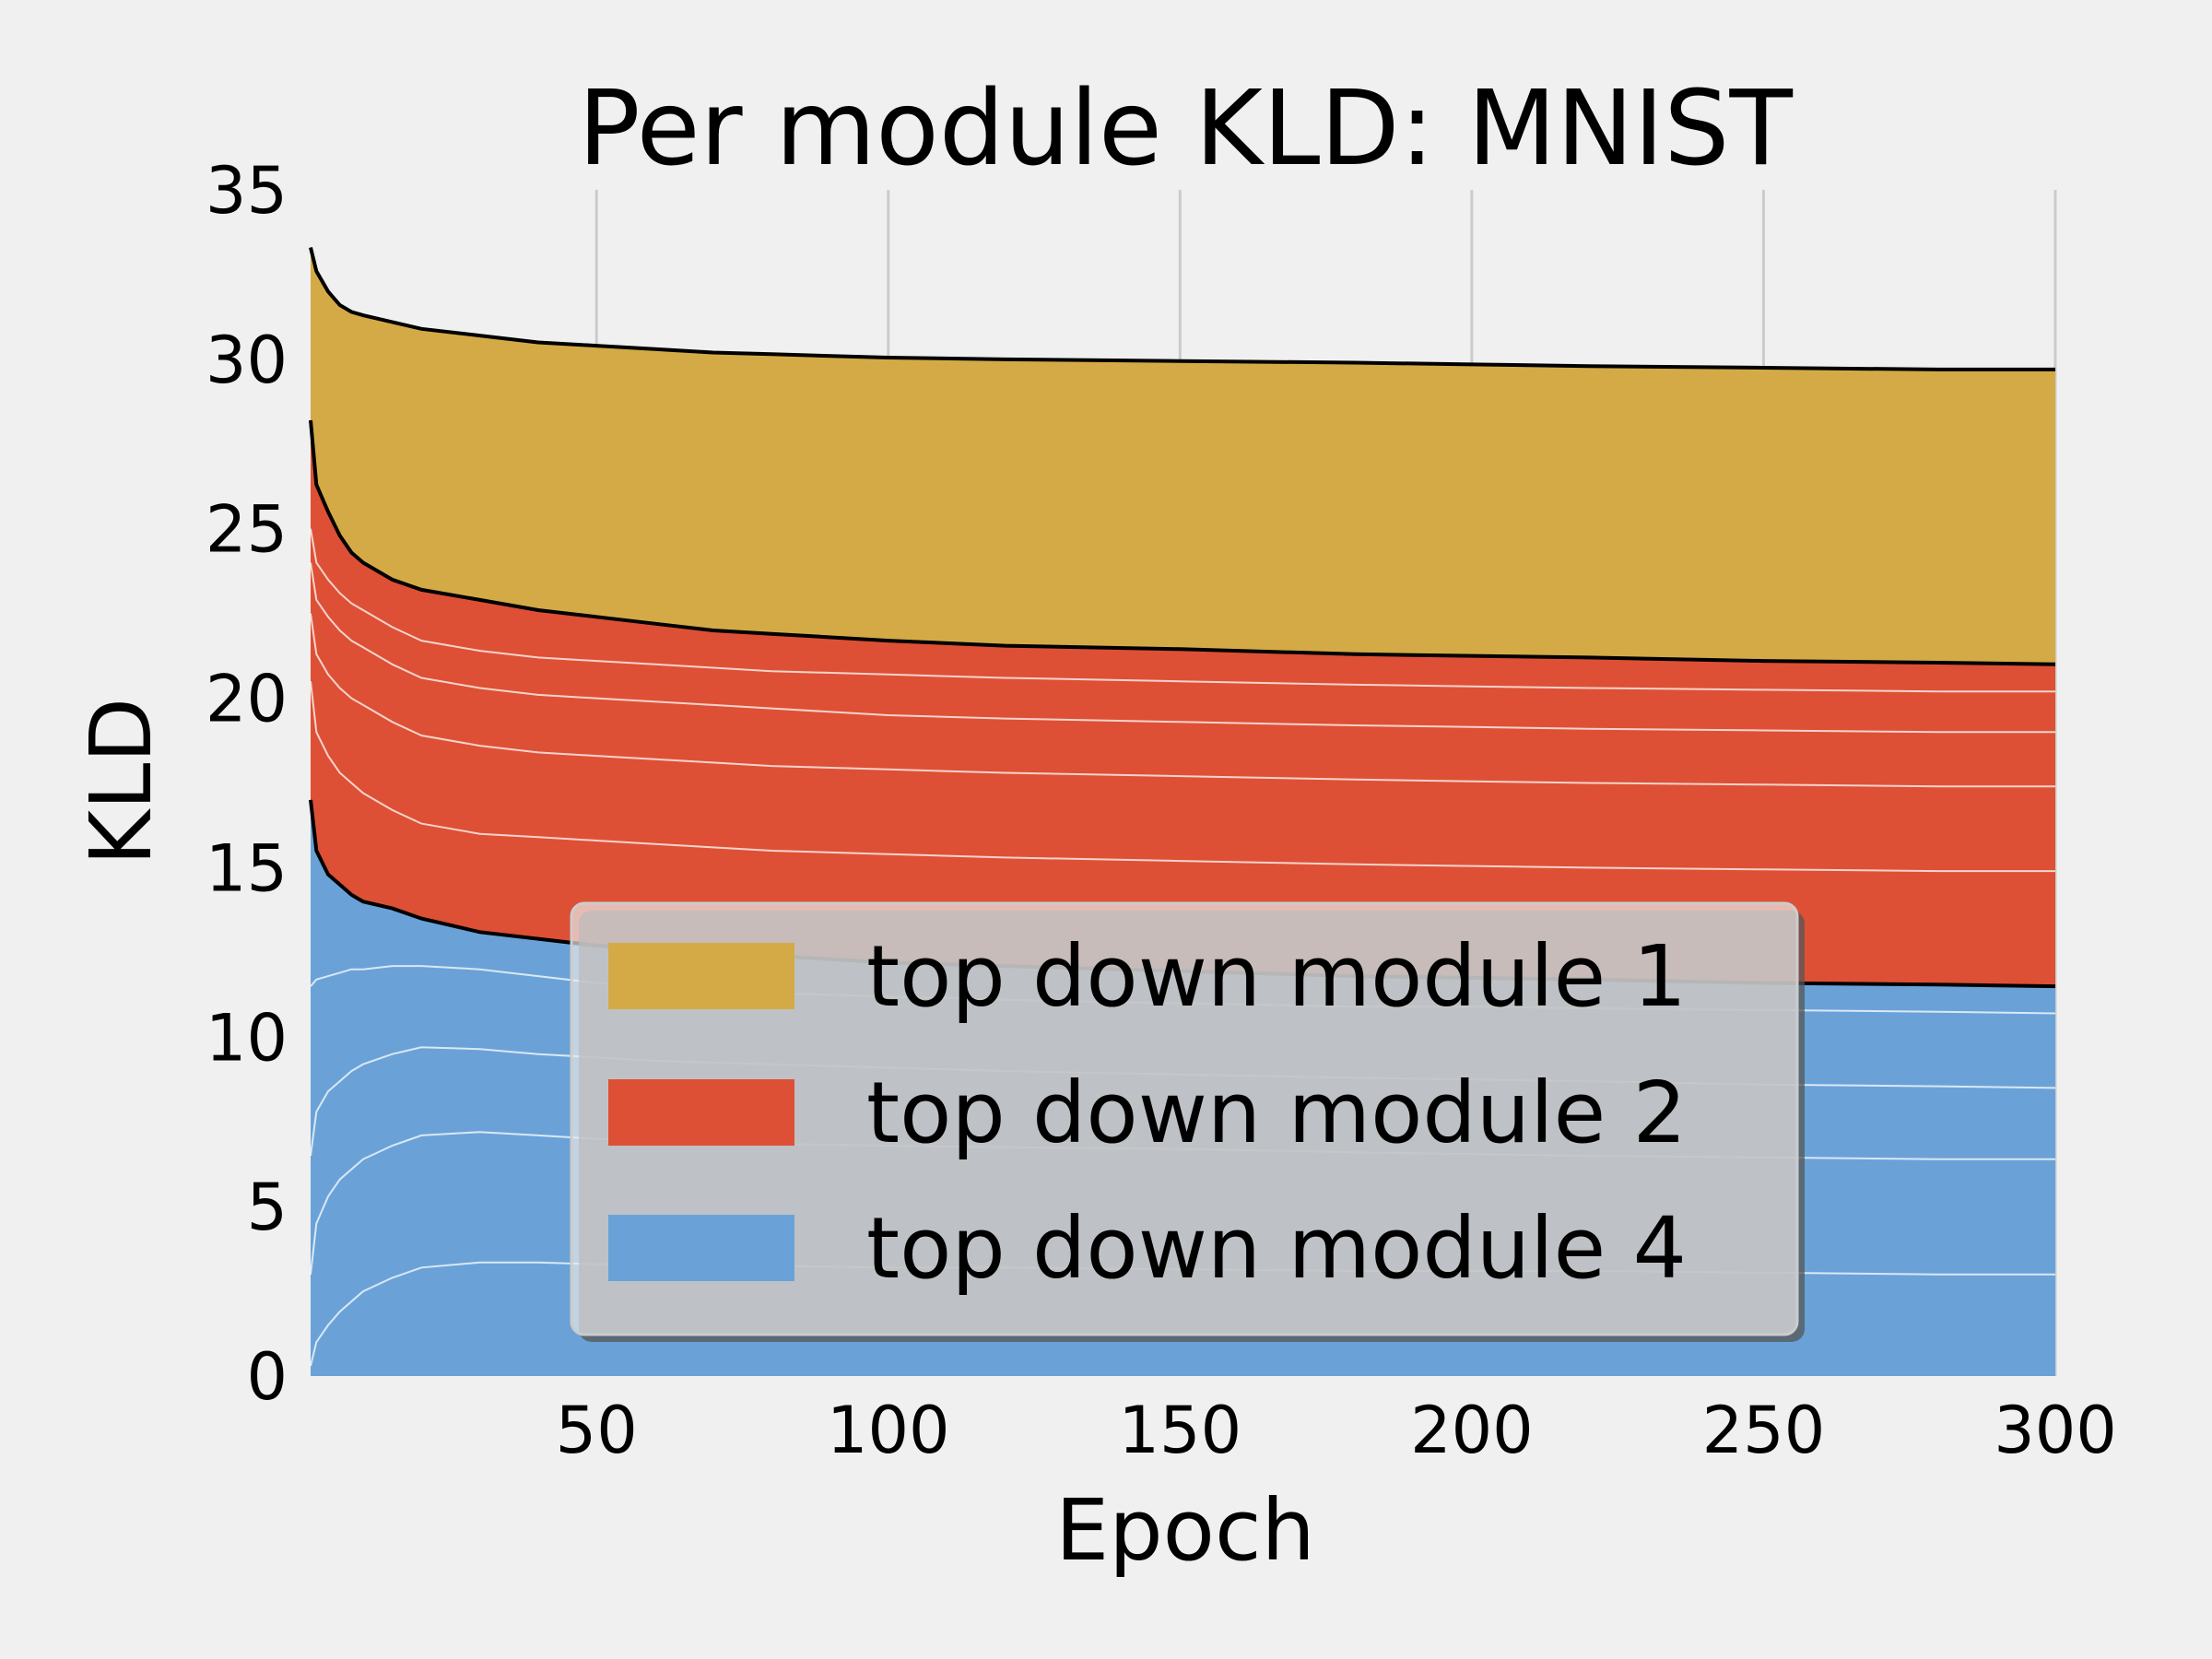 The width and height of the screenshot is (2212, 1659). Describe the element at coordinates (888, 1430) in the screenshot. I see `x-tick-label-100: 100` at that location.